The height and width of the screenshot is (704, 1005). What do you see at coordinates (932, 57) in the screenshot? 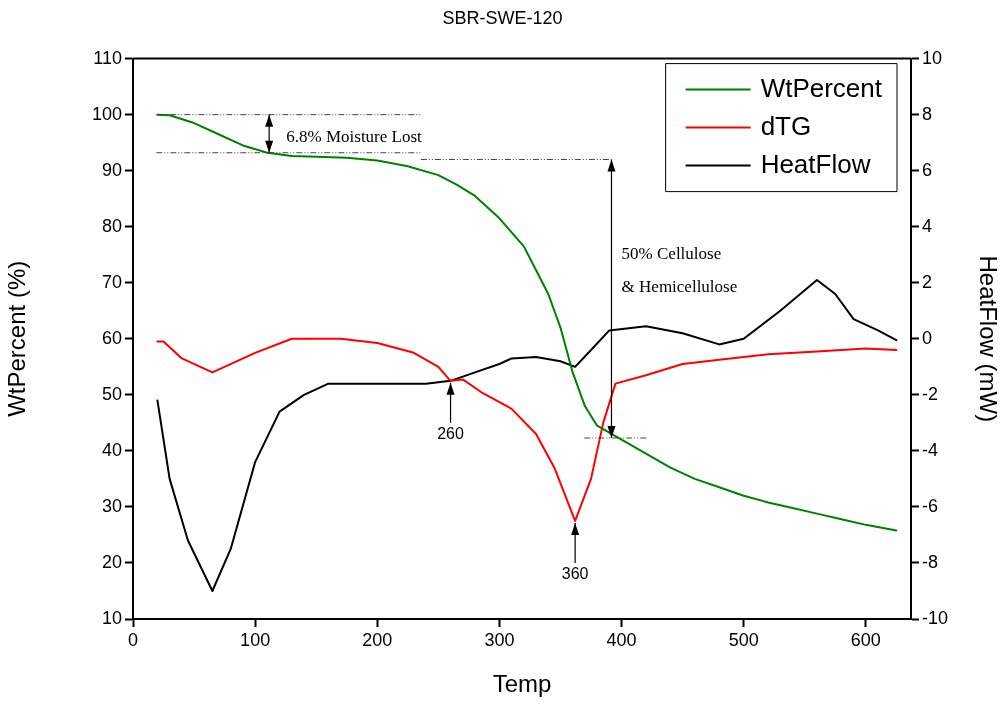
I see `y2-tick-label: 10` at bounding box center [932, 57].